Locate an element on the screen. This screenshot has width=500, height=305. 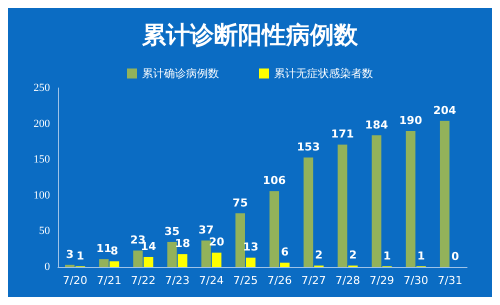
x-tick-label: 7/20 is located at coordinates (75, 280).